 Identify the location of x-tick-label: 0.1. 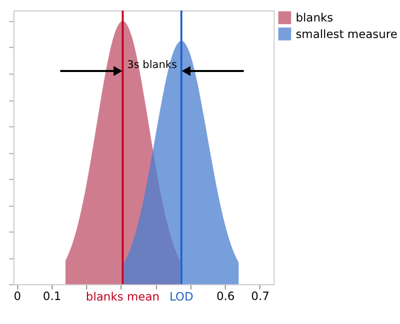
(52, 296).